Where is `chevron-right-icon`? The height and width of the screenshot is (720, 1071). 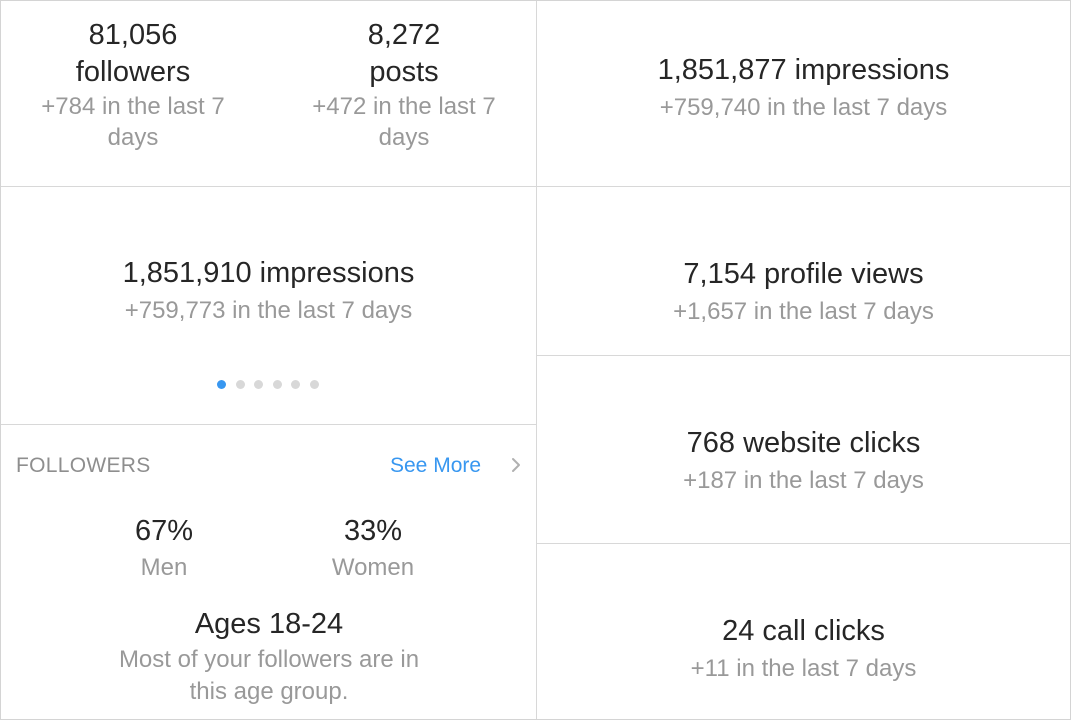
chevron-right-icon is located at coordinates (516, 465).